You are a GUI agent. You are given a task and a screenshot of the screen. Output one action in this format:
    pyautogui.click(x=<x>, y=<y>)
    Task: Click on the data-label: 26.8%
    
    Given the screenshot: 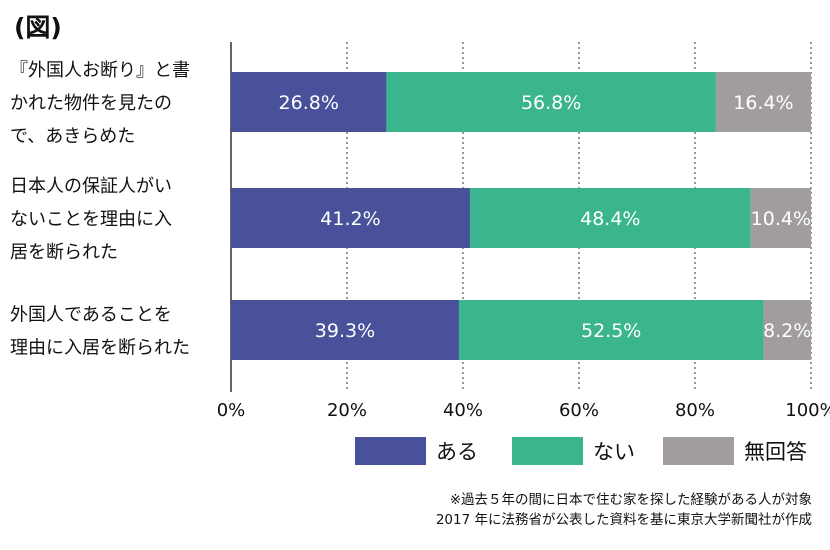 What is the action you would take?
    pyautogui.click(x=309, y=103)
    